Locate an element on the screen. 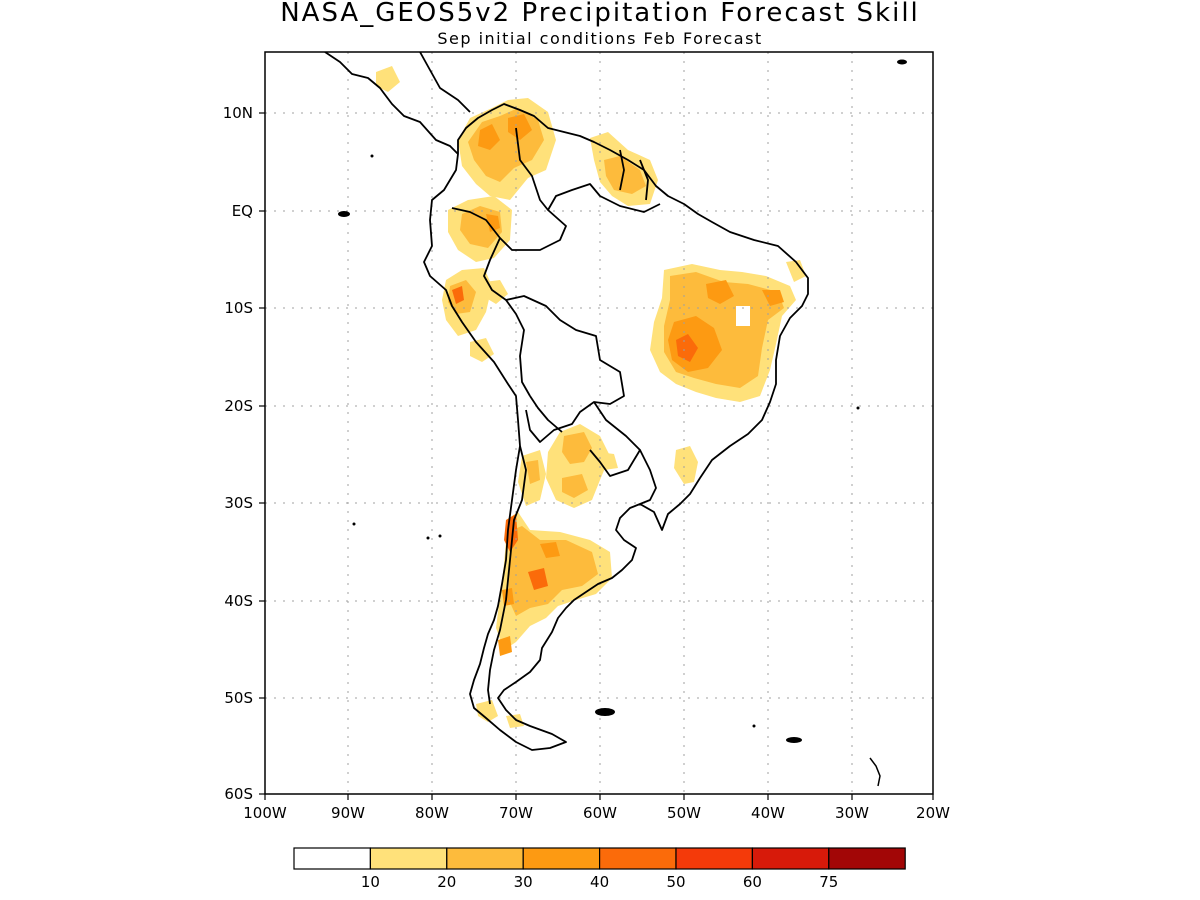  skill-region-colombia is located at coordinates (502, 180).